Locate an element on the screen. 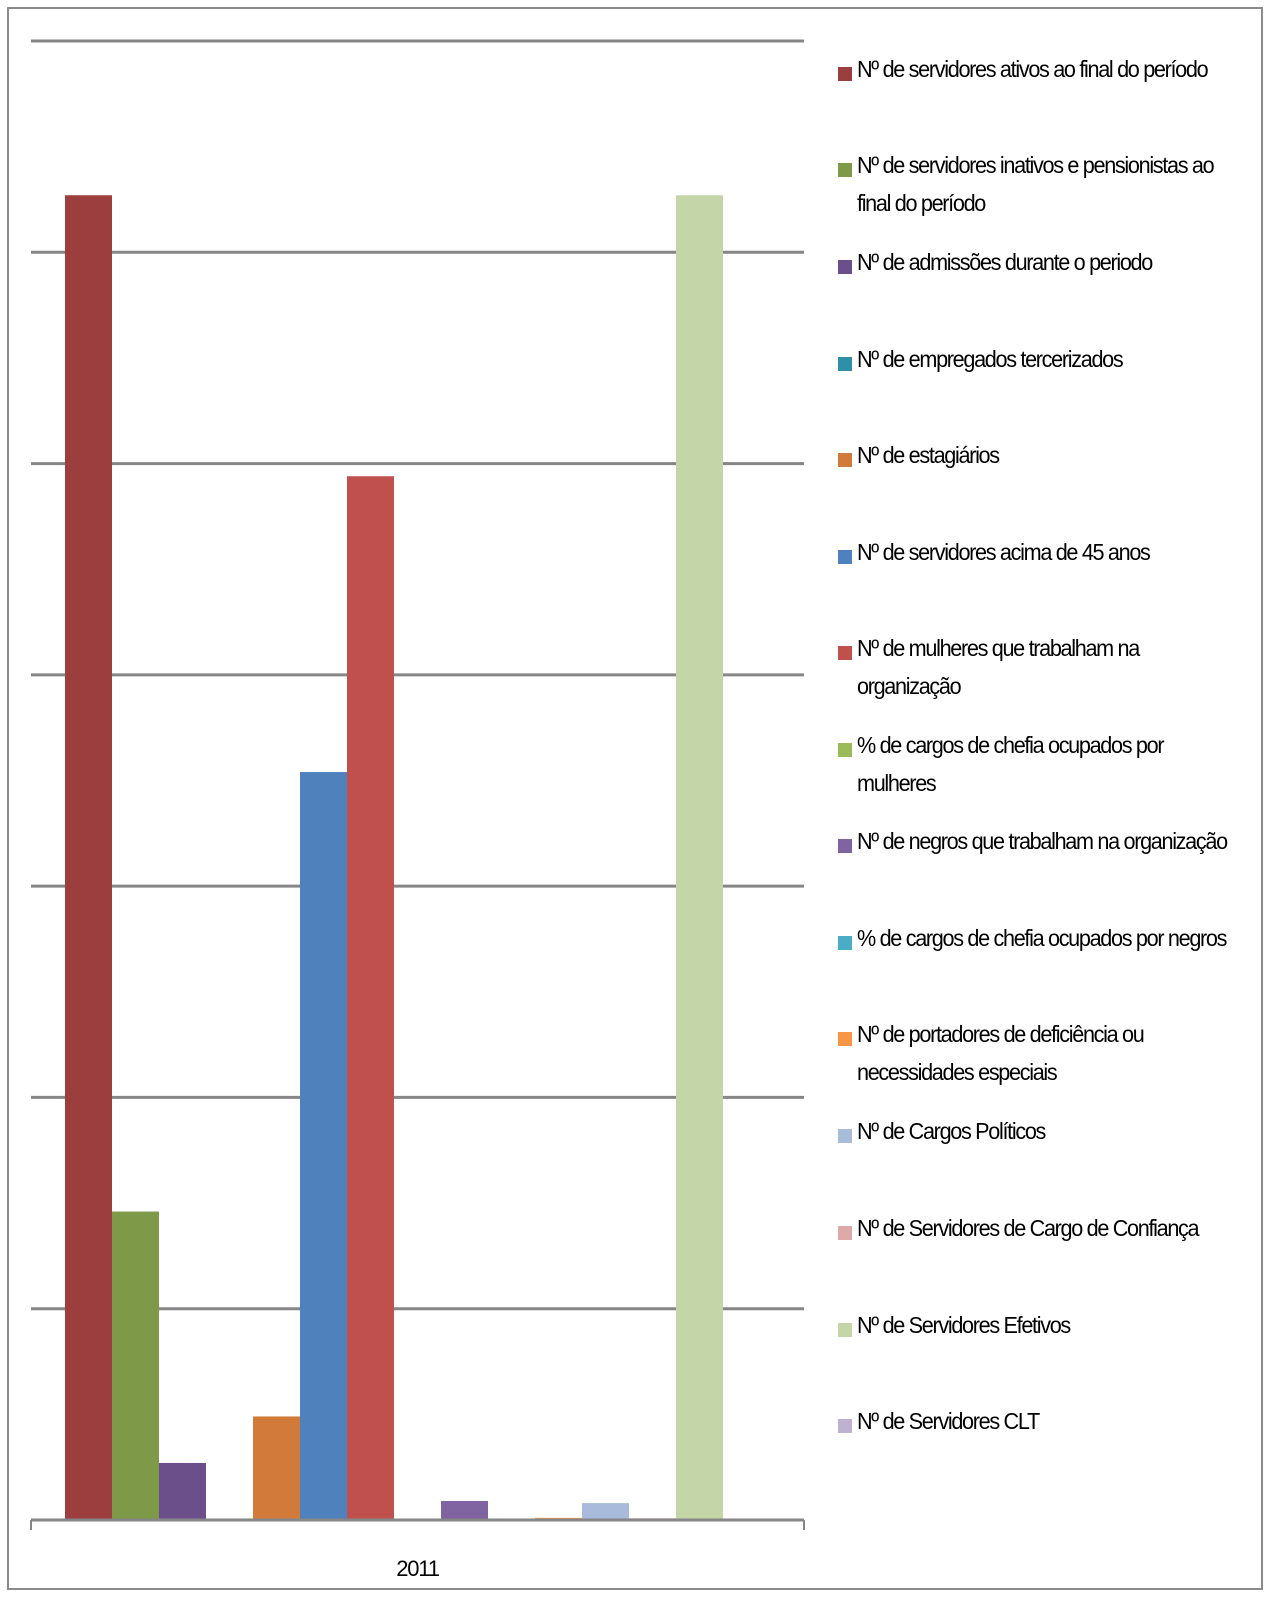 The height and width of the screenshot is (1597, 1272). legend-label: Nº de admissões durante o periodo is located at coordinates (1005, 262).